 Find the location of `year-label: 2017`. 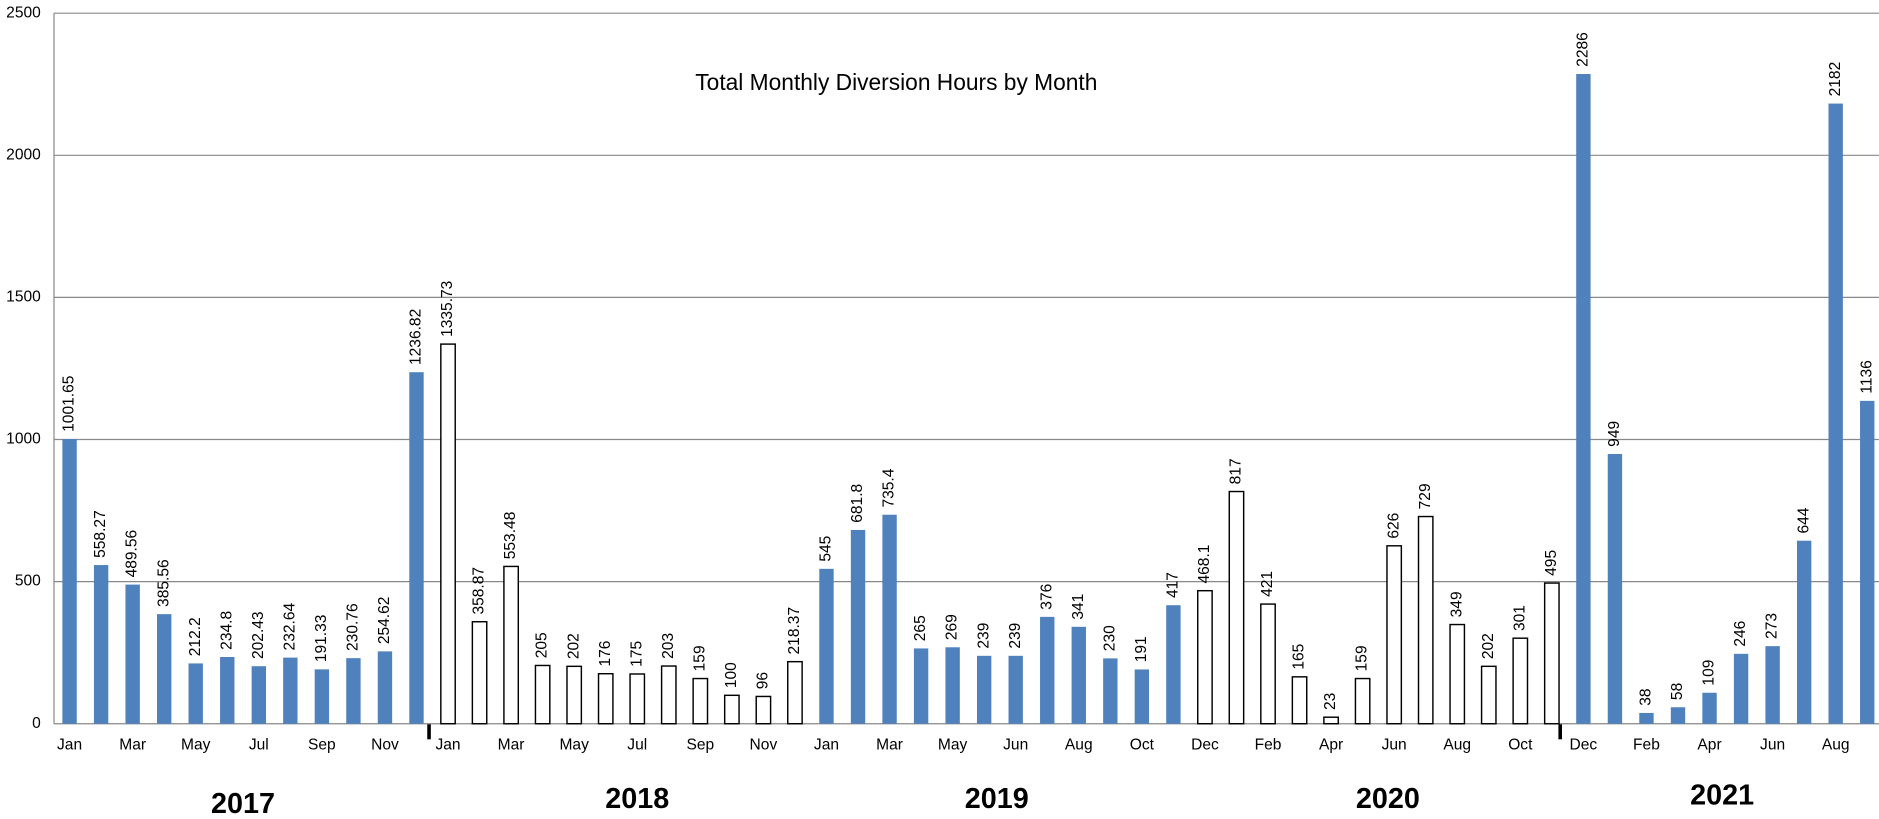

year-label: 2017 is located at coordinates (243, 803).